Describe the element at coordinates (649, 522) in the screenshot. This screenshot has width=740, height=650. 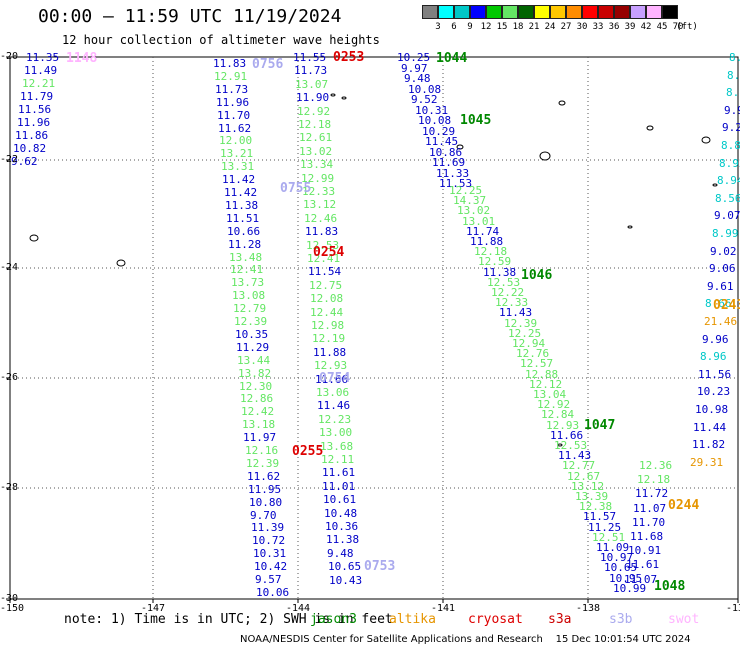
I see `wave-height-value: 11.70` at that location.